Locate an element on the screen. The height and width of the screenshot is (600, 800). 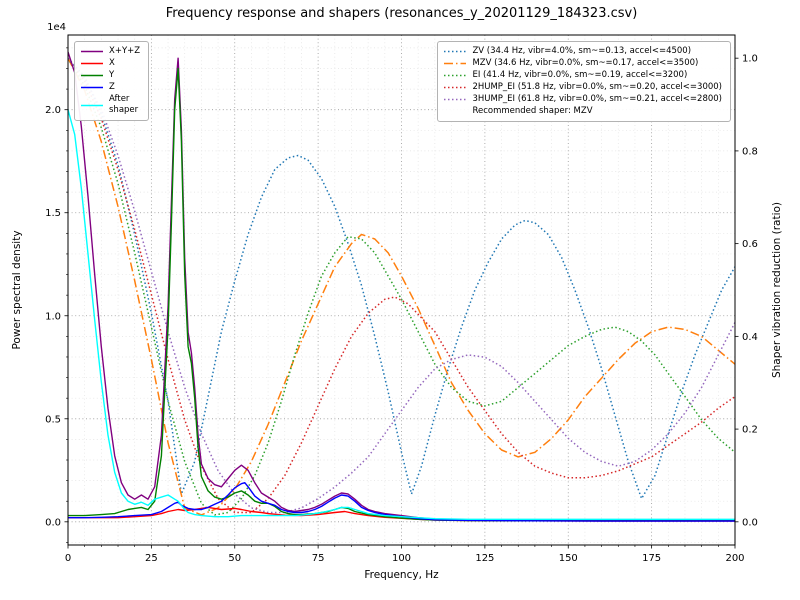
y-right-tick-label: 0.2 is located at coordinates (750, 430).